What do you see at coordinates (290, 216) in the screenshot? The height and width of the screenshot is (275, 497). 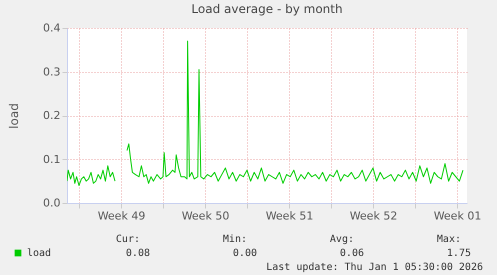 I see `x-tick-label: Week 51` at bounding box center [290, 216].